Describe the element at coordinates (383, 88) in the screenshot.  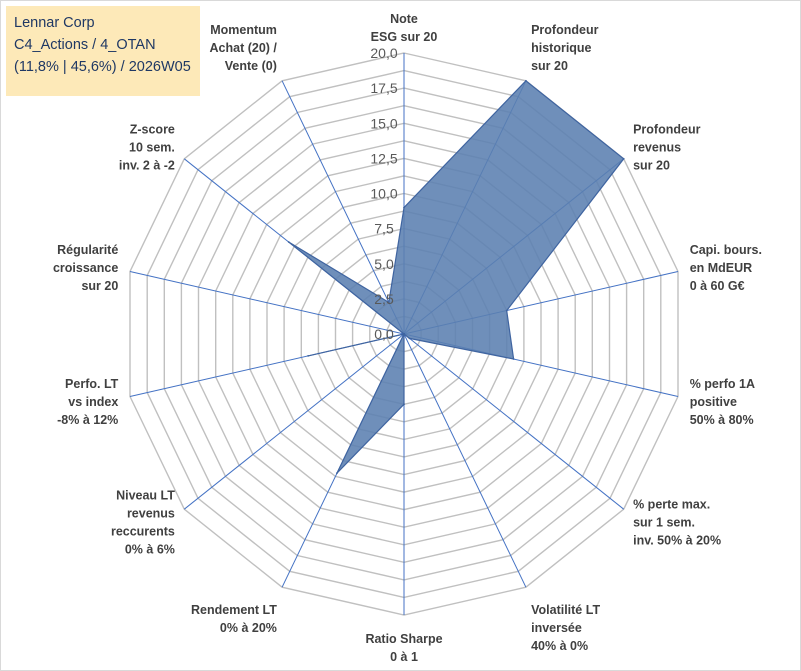
I see `tick-label: 17,5` at that location.